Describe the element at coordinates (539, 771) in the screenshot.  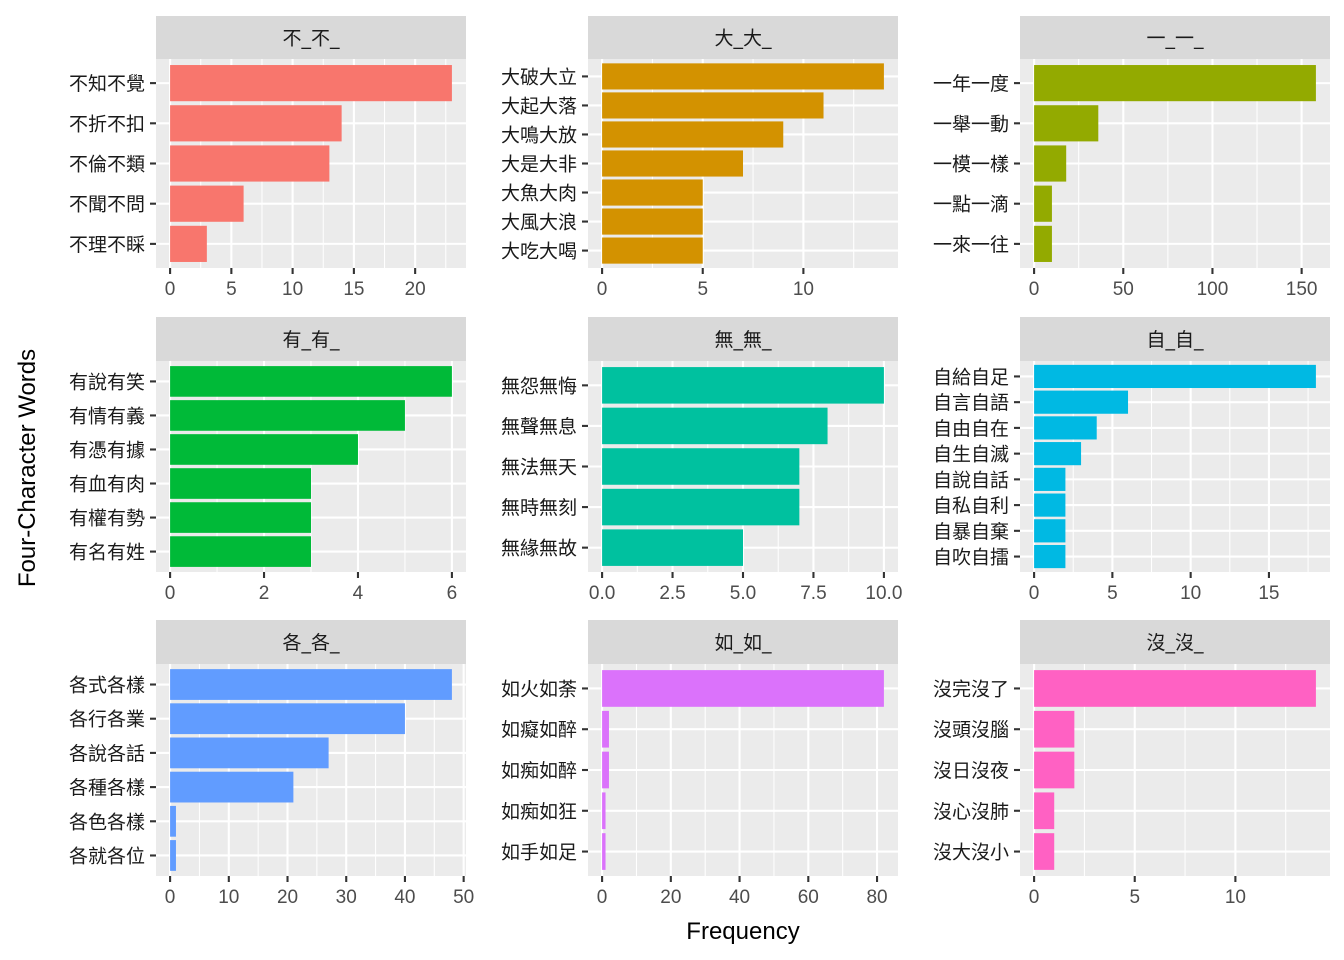
I see `category-label: 如痴如醉` at that location.